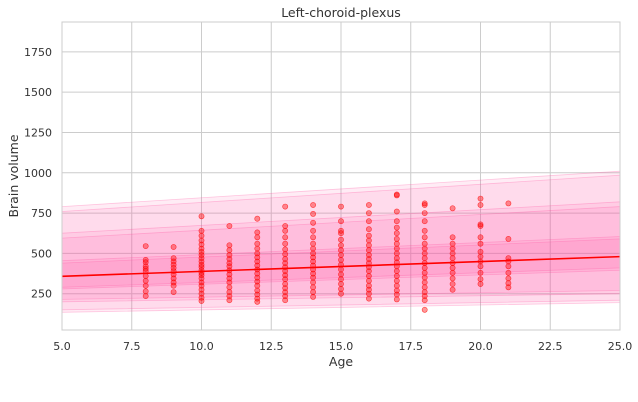 The height and width of the screenshot is (402, 638). Describe the element at coordinates (62, 346) in the screenshot. I see `x-tick-label: 5.0` at that location.